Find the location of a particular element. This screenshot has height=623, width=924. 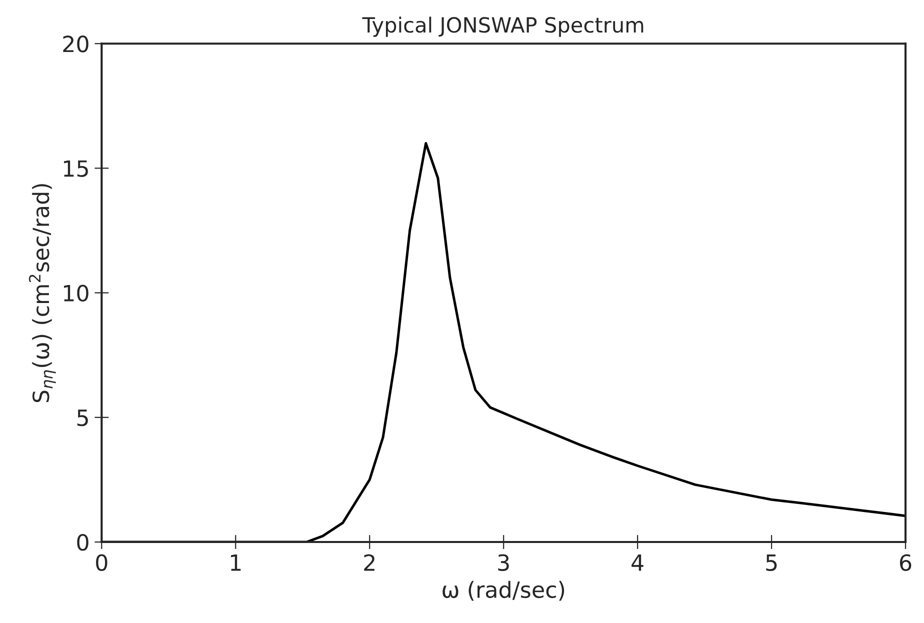

x-tick-label: 6 is located at coordinates (906, 563).